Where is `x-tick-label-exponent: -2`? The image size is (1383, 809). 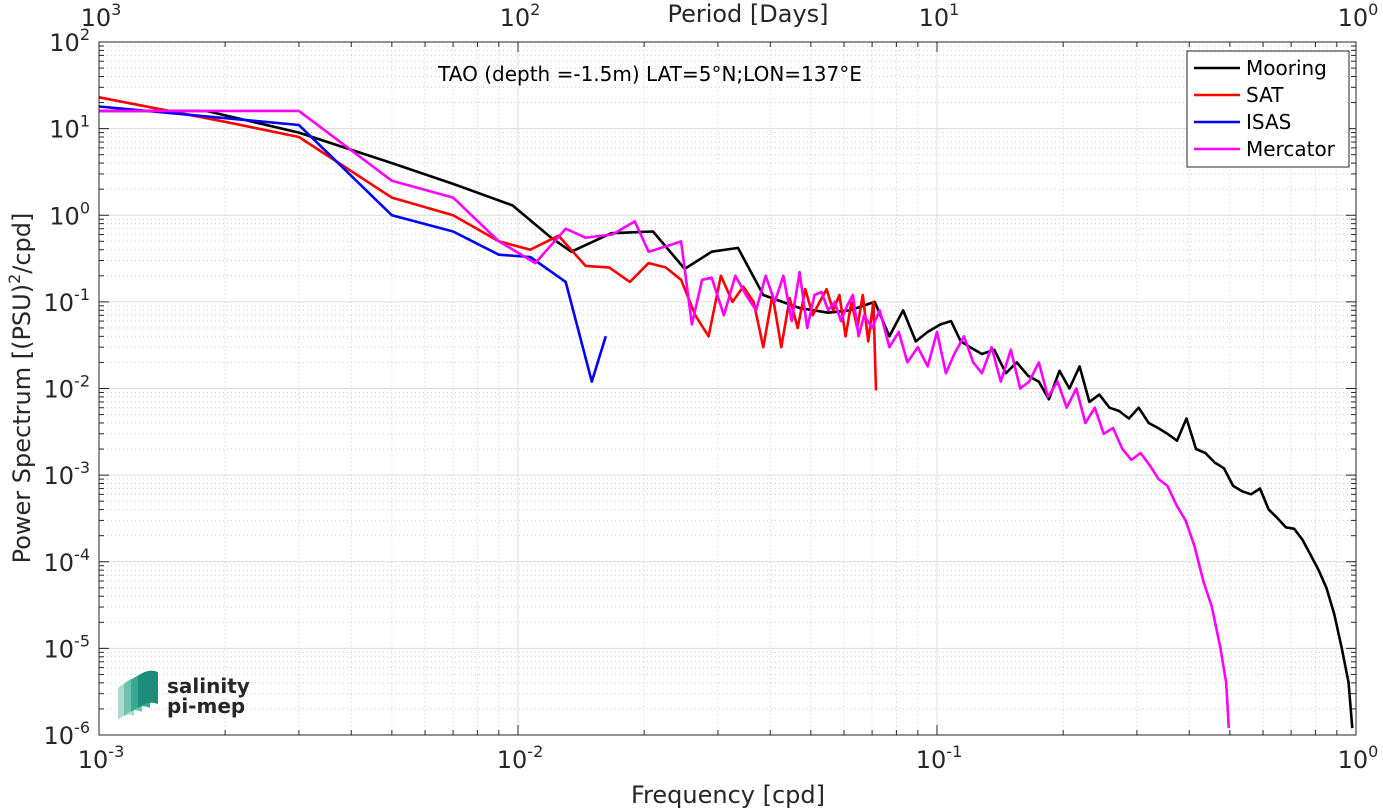
x-tick-label-exponent: -2 is located at coordinates (535, 751).